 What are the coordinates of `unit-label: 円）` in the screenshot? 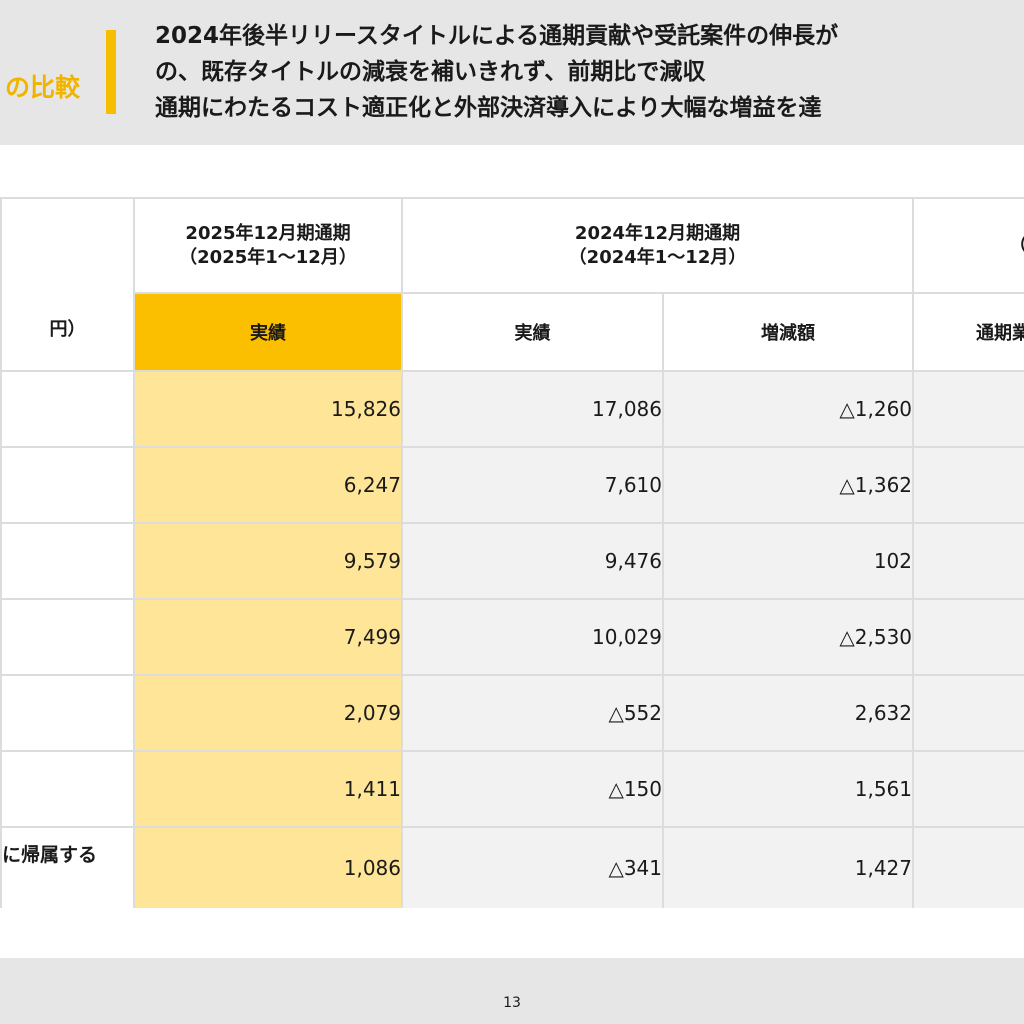 It's located at (67, 284).